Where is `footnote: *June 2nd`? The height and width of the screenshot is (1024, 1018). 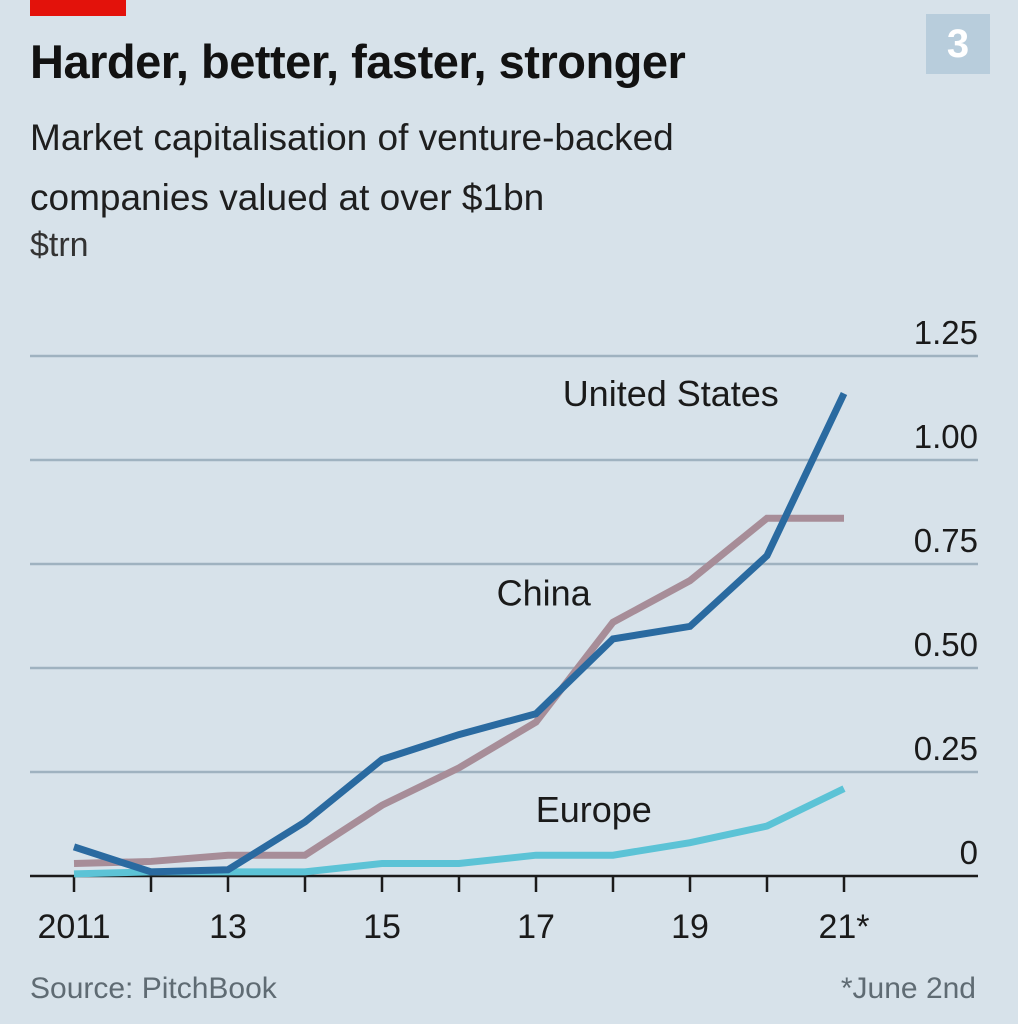
footnote: *June 2nd is located at coordinates (908, 988).